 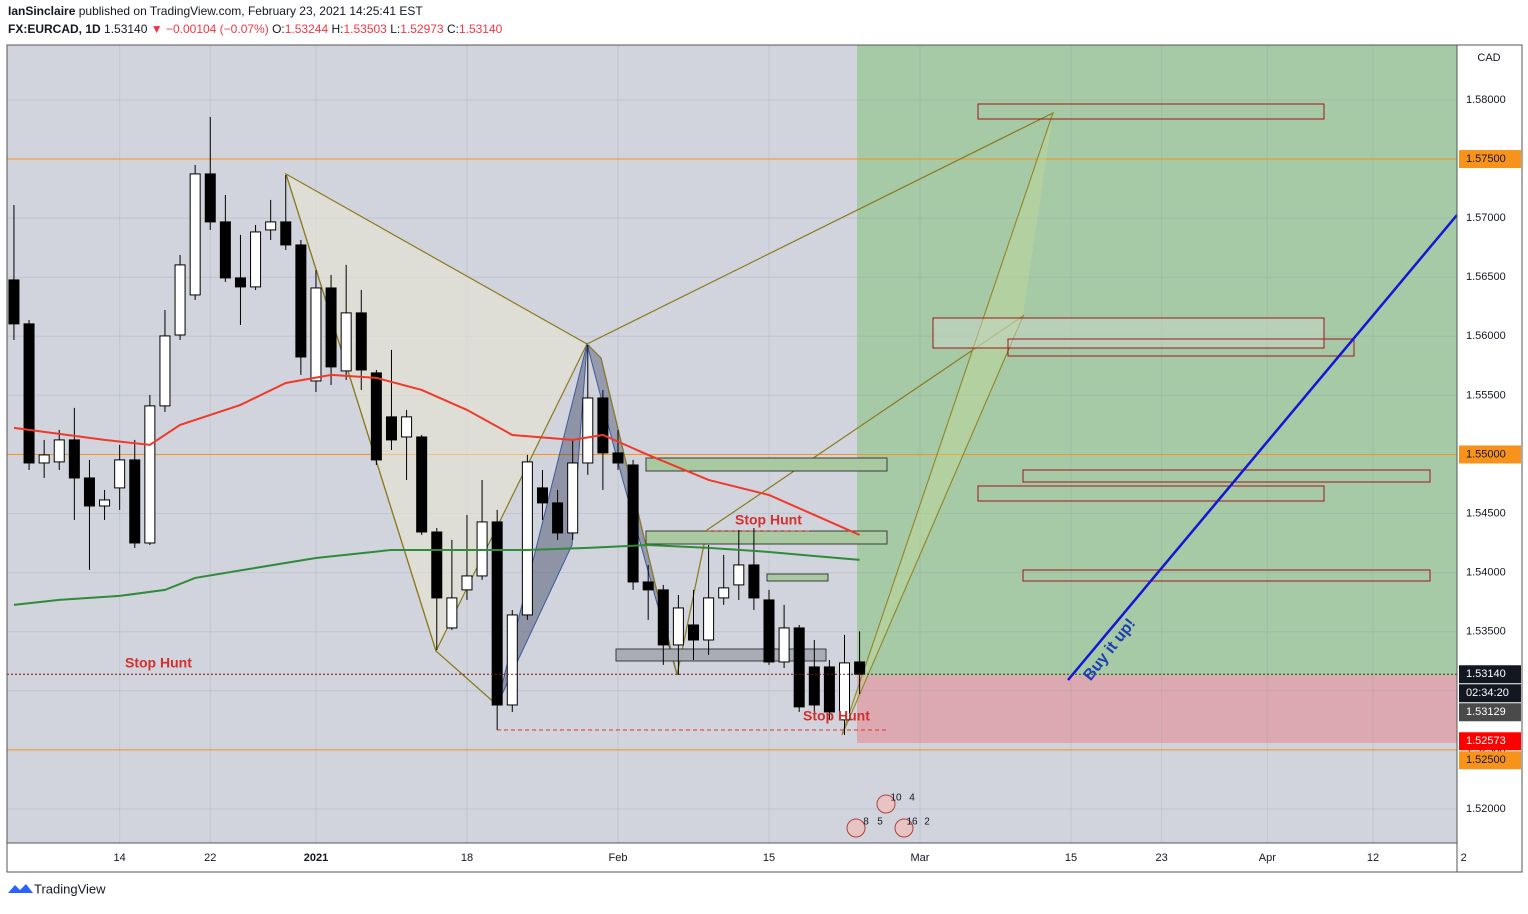 What do you see at coordinates (1486, 454) in the screenshot?
I see `price-tag-label: 1.55000` at bounding box center [1486, 454].